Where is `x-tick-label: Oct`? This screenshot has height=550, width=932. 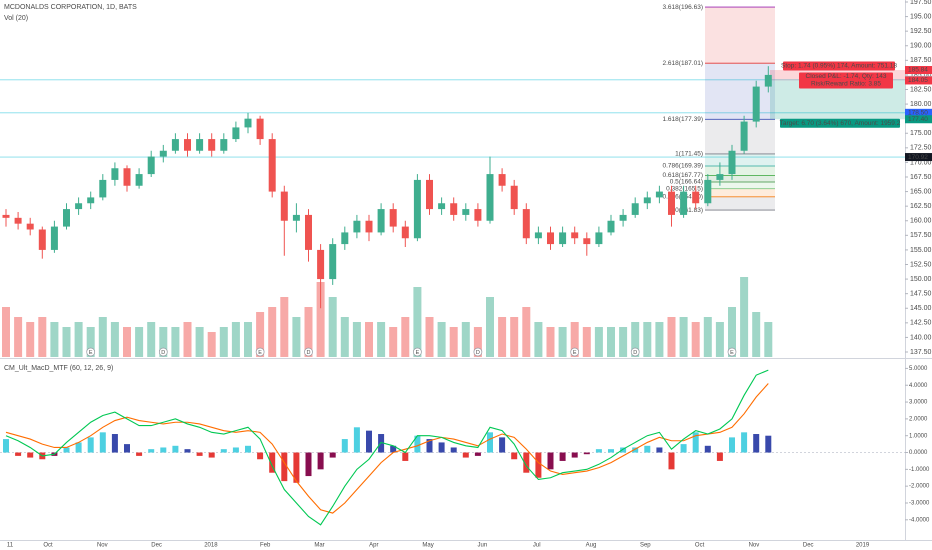 x-tick-label: Oct is located at coordinates (48, 546).